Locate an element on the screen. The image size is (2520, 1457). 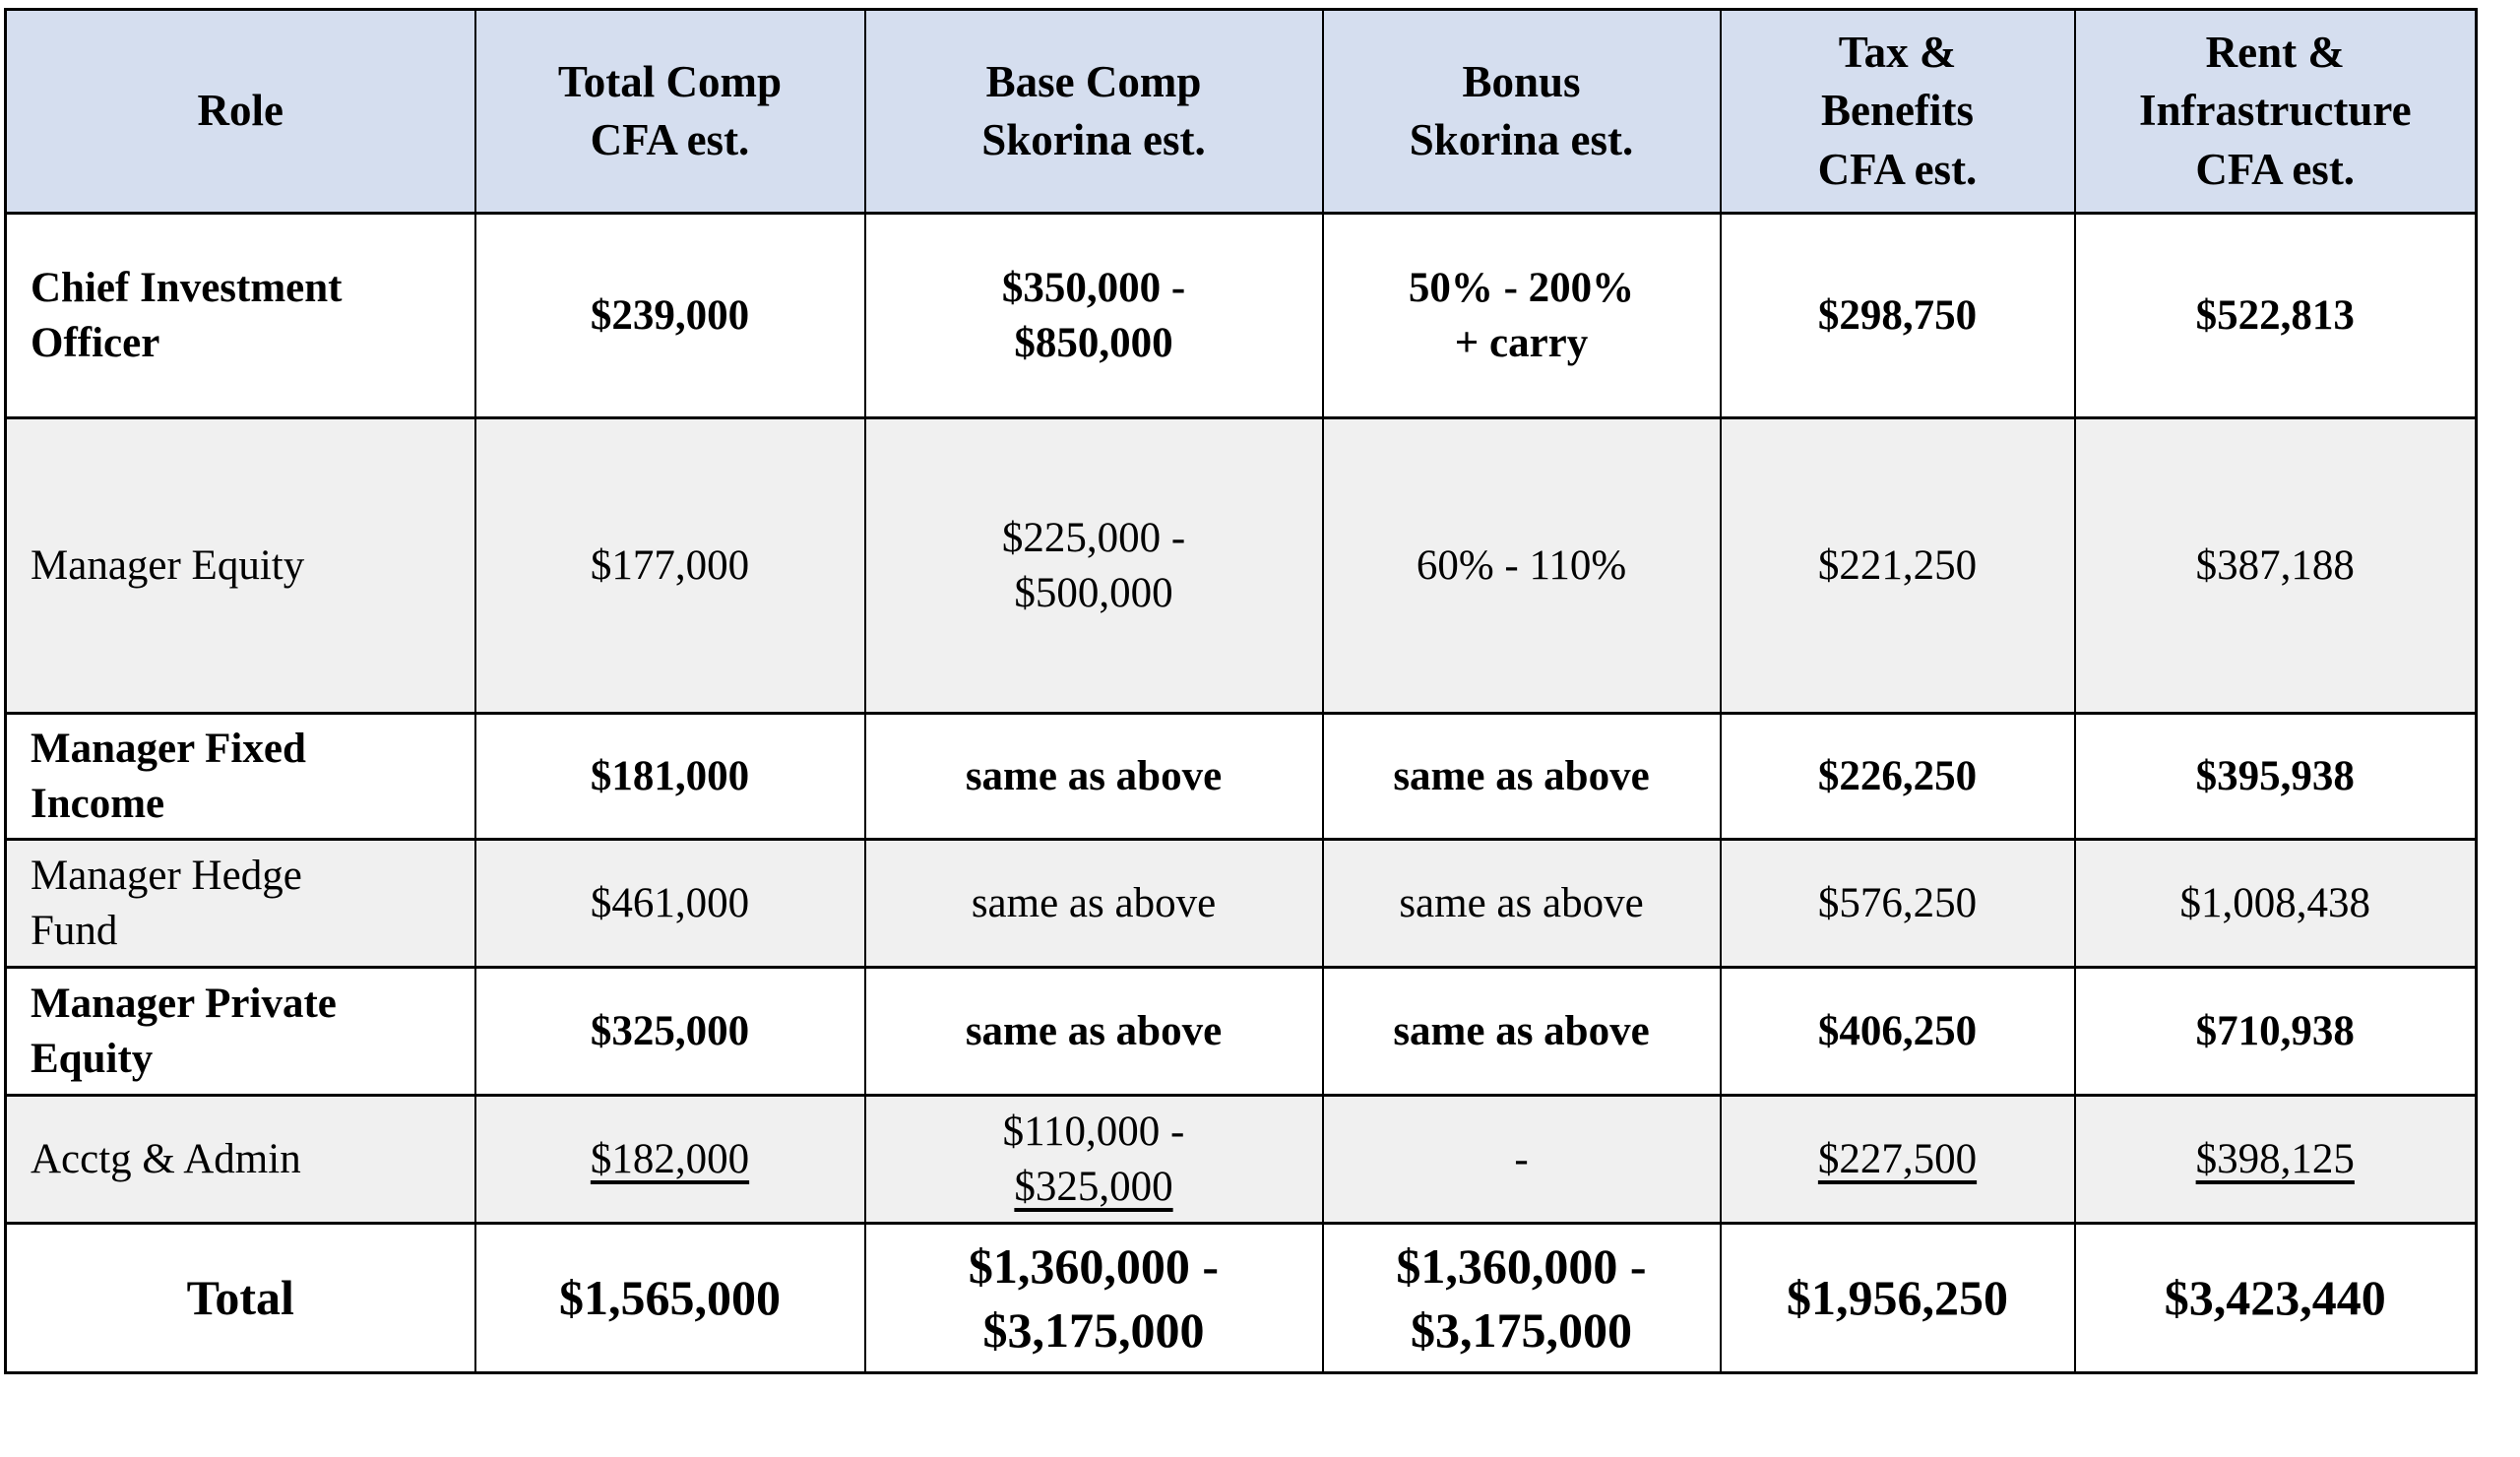
cell-text-line: $395,938 is located at coordinates (2275, 775).